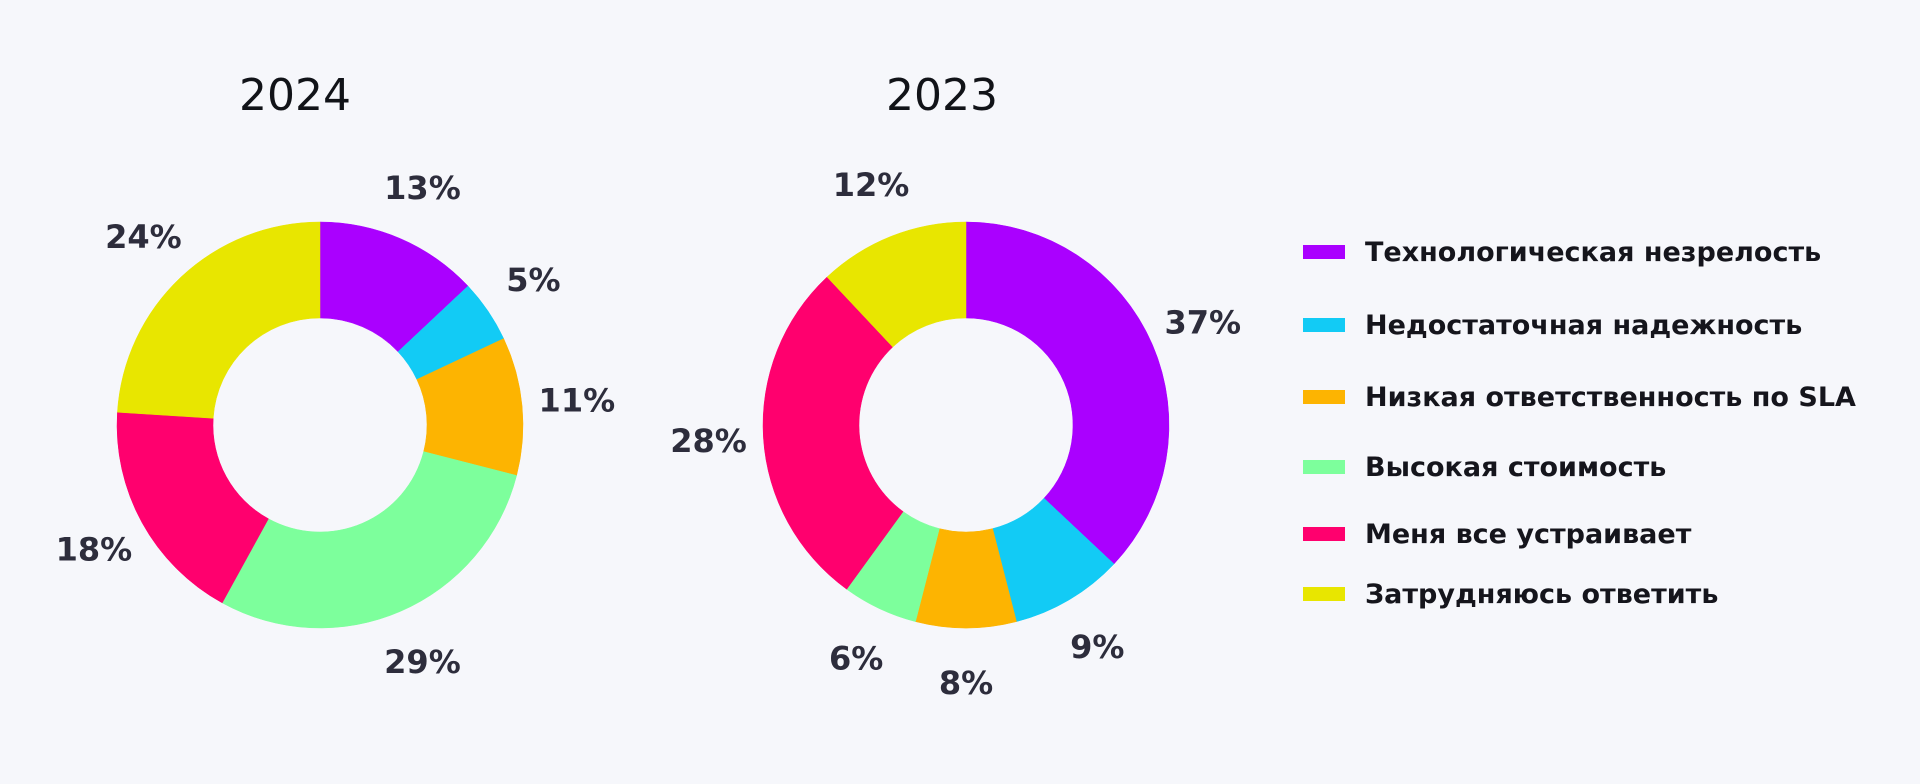 Image resolution: width=1920 pixels, height=784 pixels. I want to click on legend-item-tech-immaturity: Технологическая незрелость, so click(1562, 252).